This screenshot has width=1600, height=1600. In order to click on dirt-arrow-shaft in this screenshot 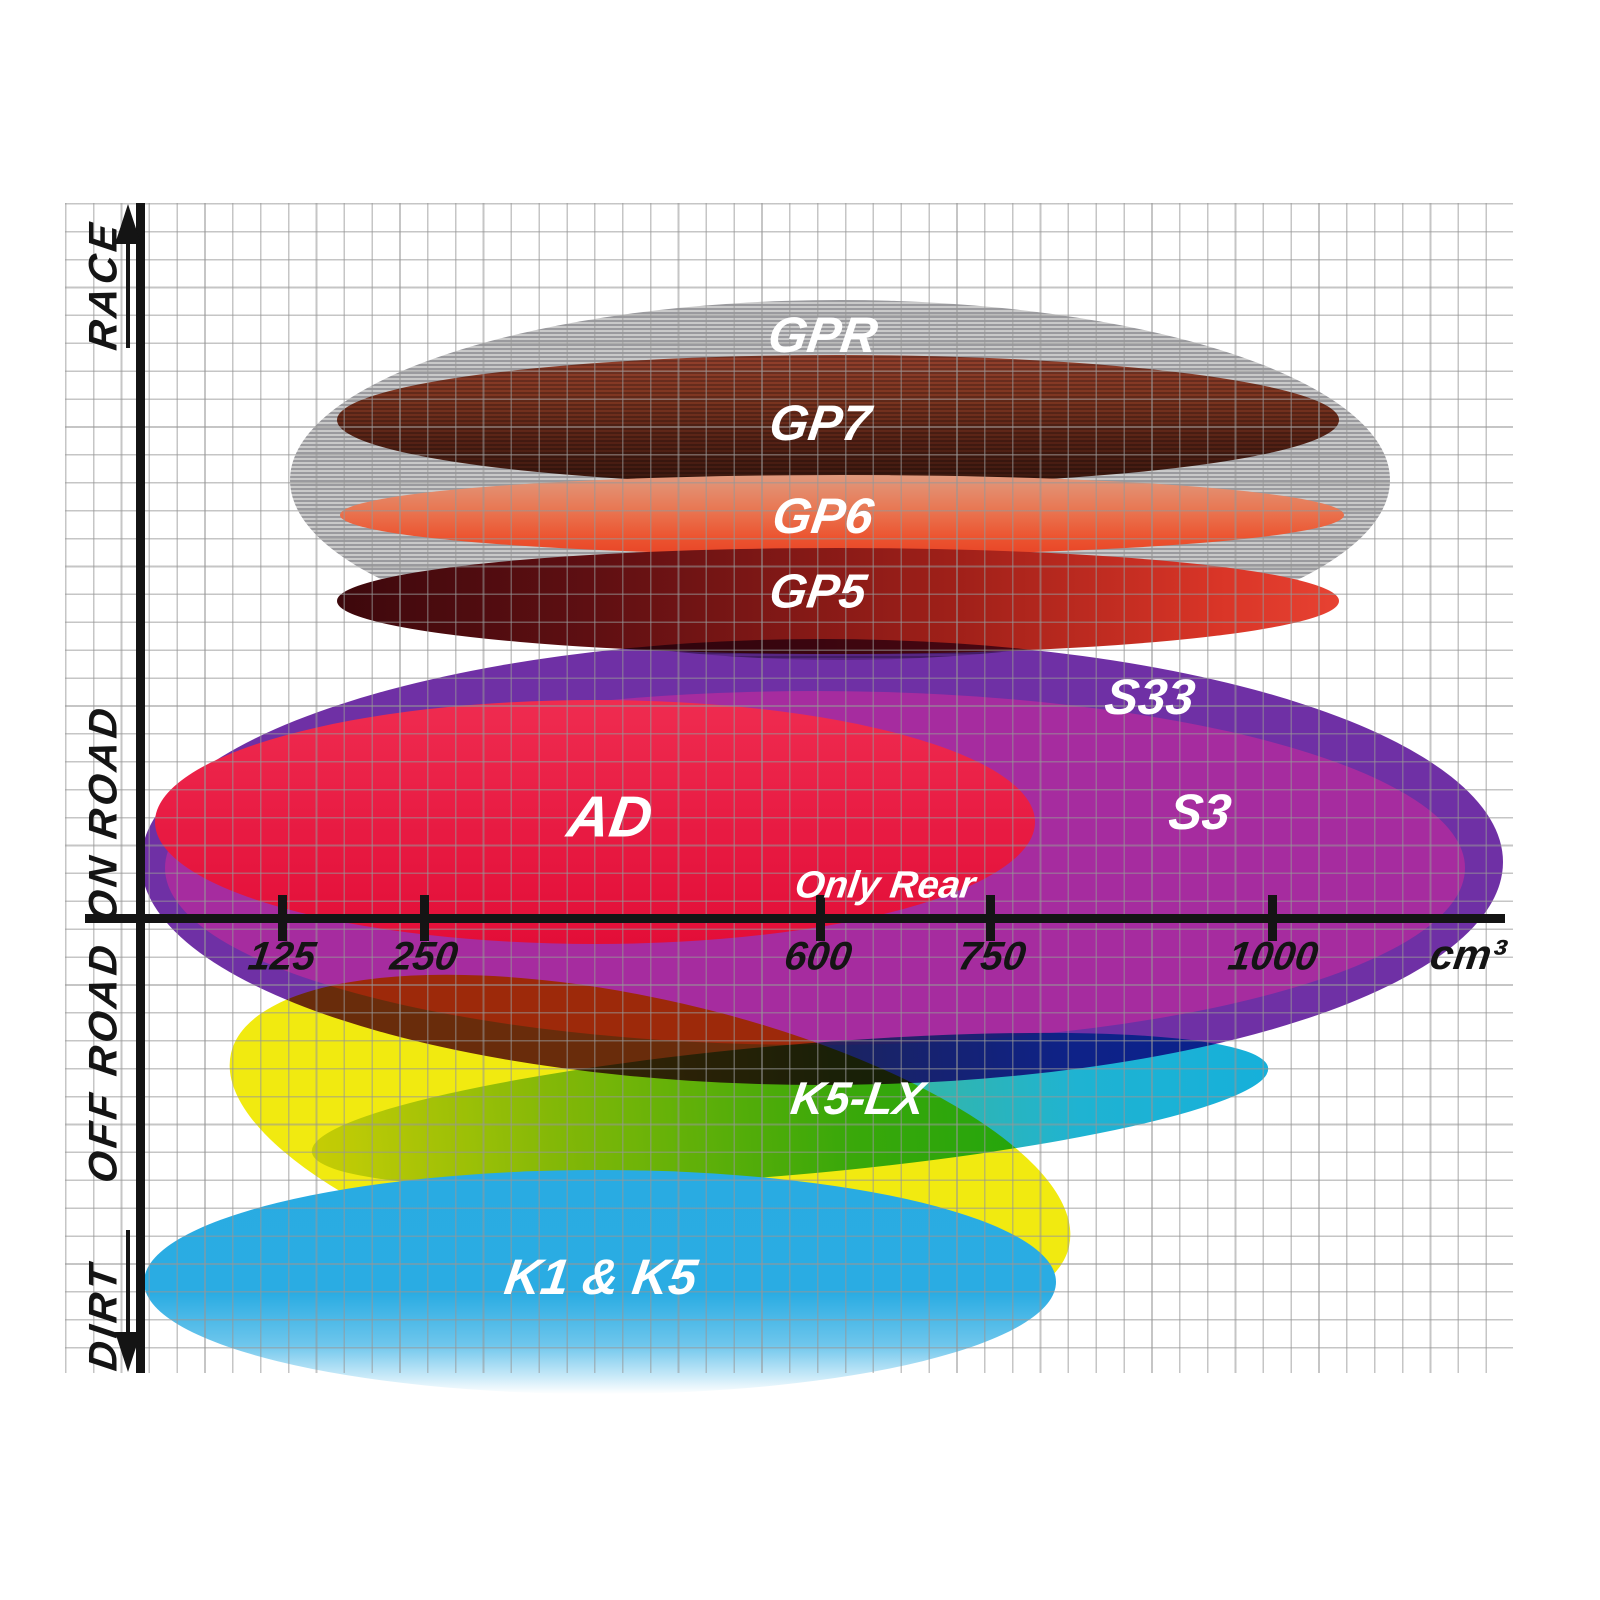, I will do `click(128, 1286)`.